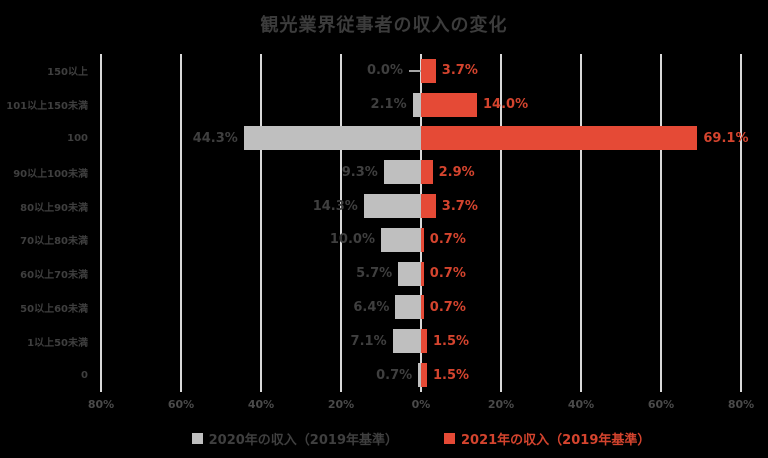  I want to click on bar-row: 0.7% 1.5%, so click(421, 375).